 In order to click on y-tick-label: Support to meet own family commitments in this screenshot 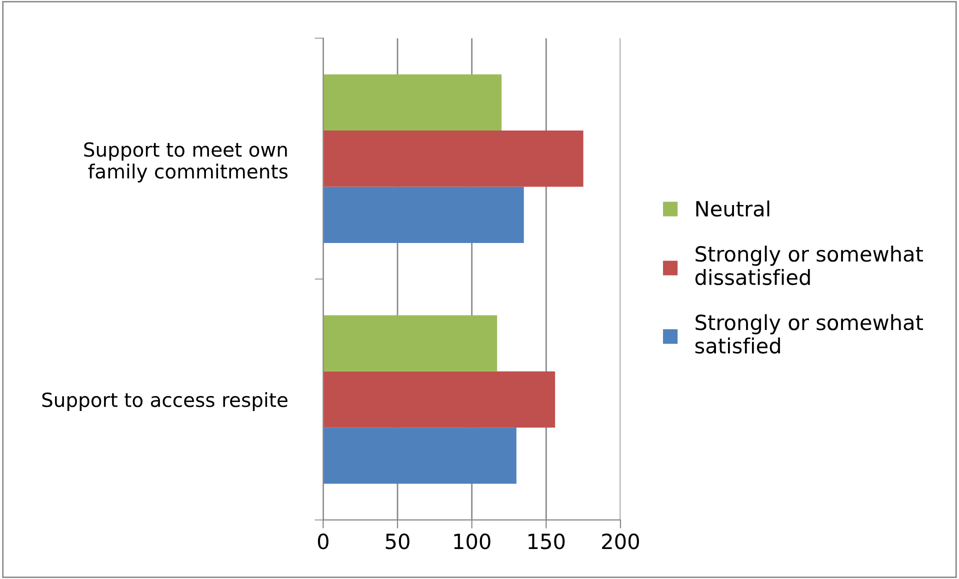, I will do `click(186, 162)`.